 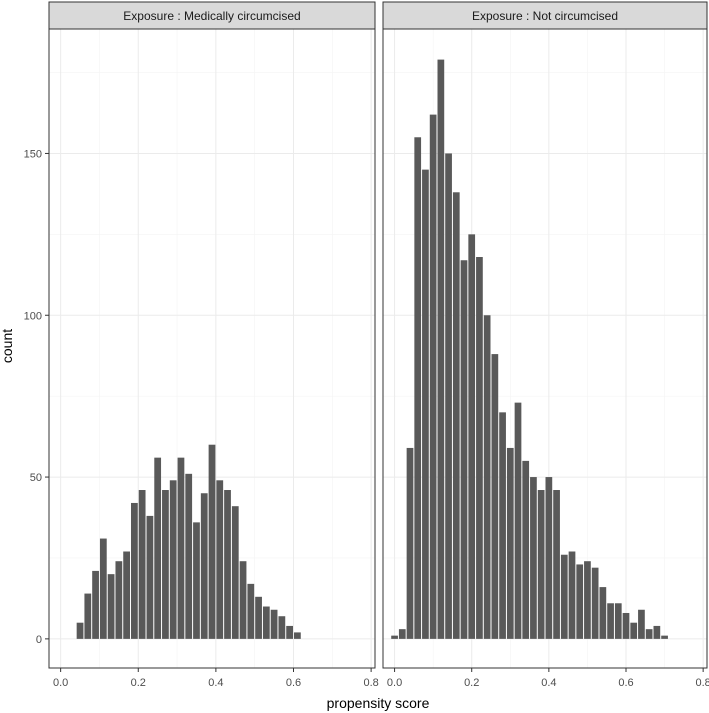 I want to click on facet-strip-label: Exposure : Medically circumcised, so click(x=211, y=16).